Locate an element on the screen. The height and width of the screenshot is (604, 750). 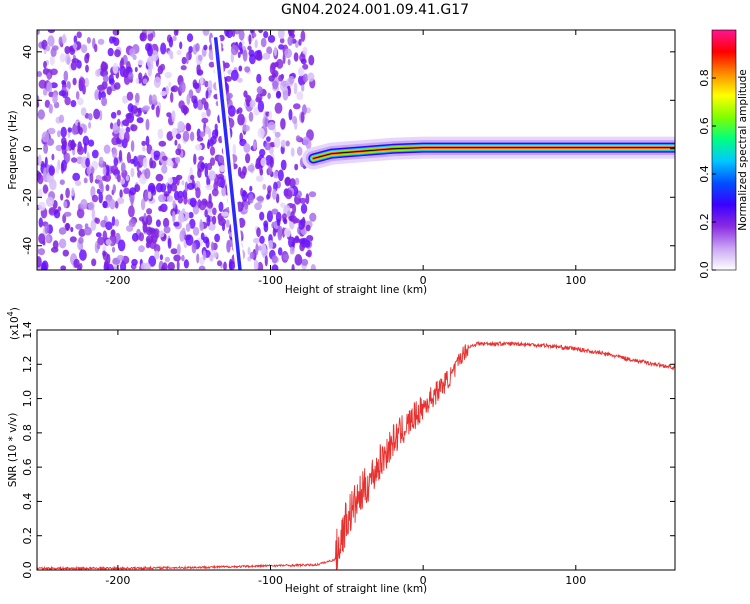
spectrogram-x-tick-label: 0 is located at coordinates (423, 280).